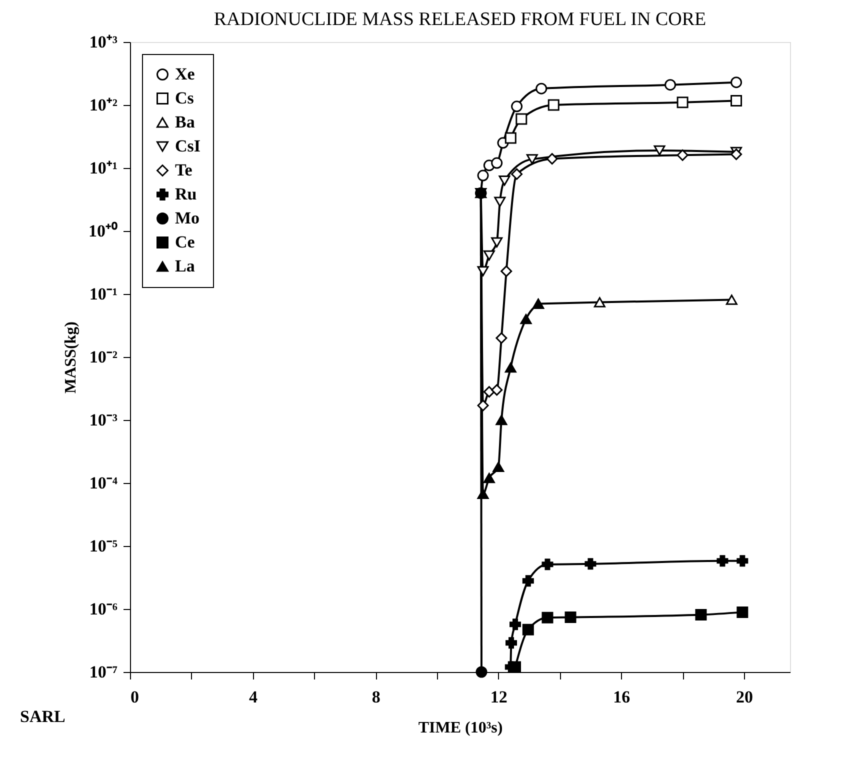 The height and width of the screenshot is (784, 863). Describe the element at coordinates (71, 357) in the screenshot. I see `y-axis-title: MASS(kg)` at that location.